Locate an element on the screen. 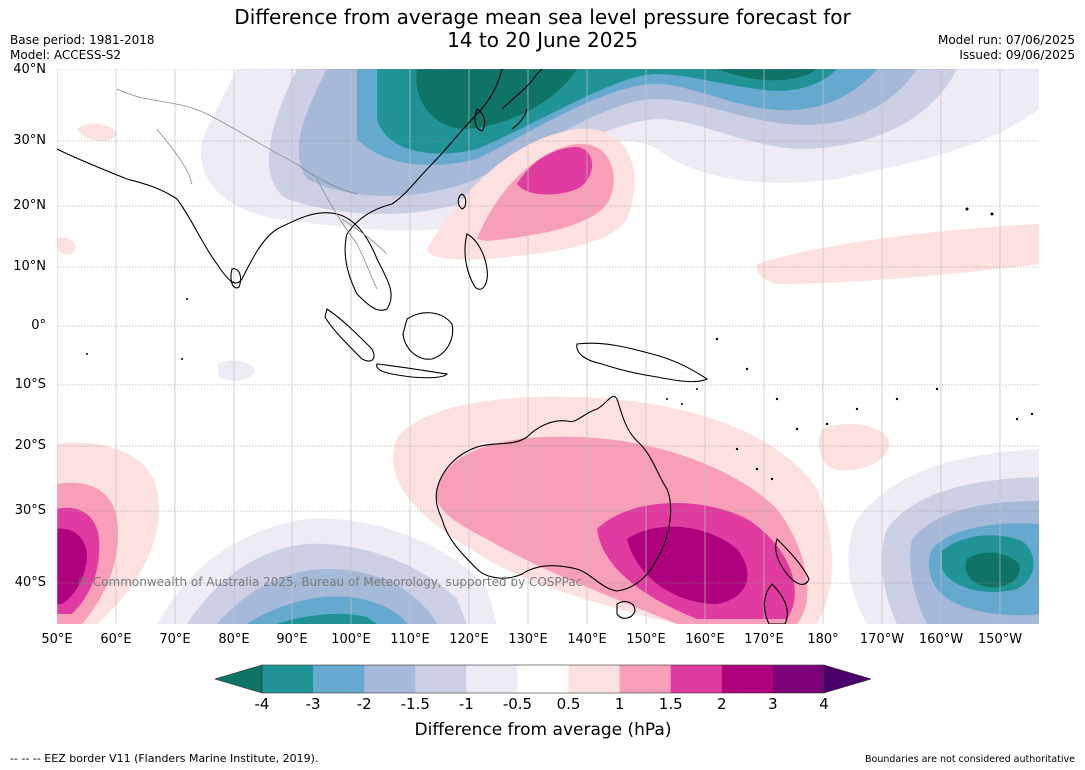 The width and height of the screenshot is (1085, 770). lon-label-70e: 70°E is located at coordinates (175, 639).